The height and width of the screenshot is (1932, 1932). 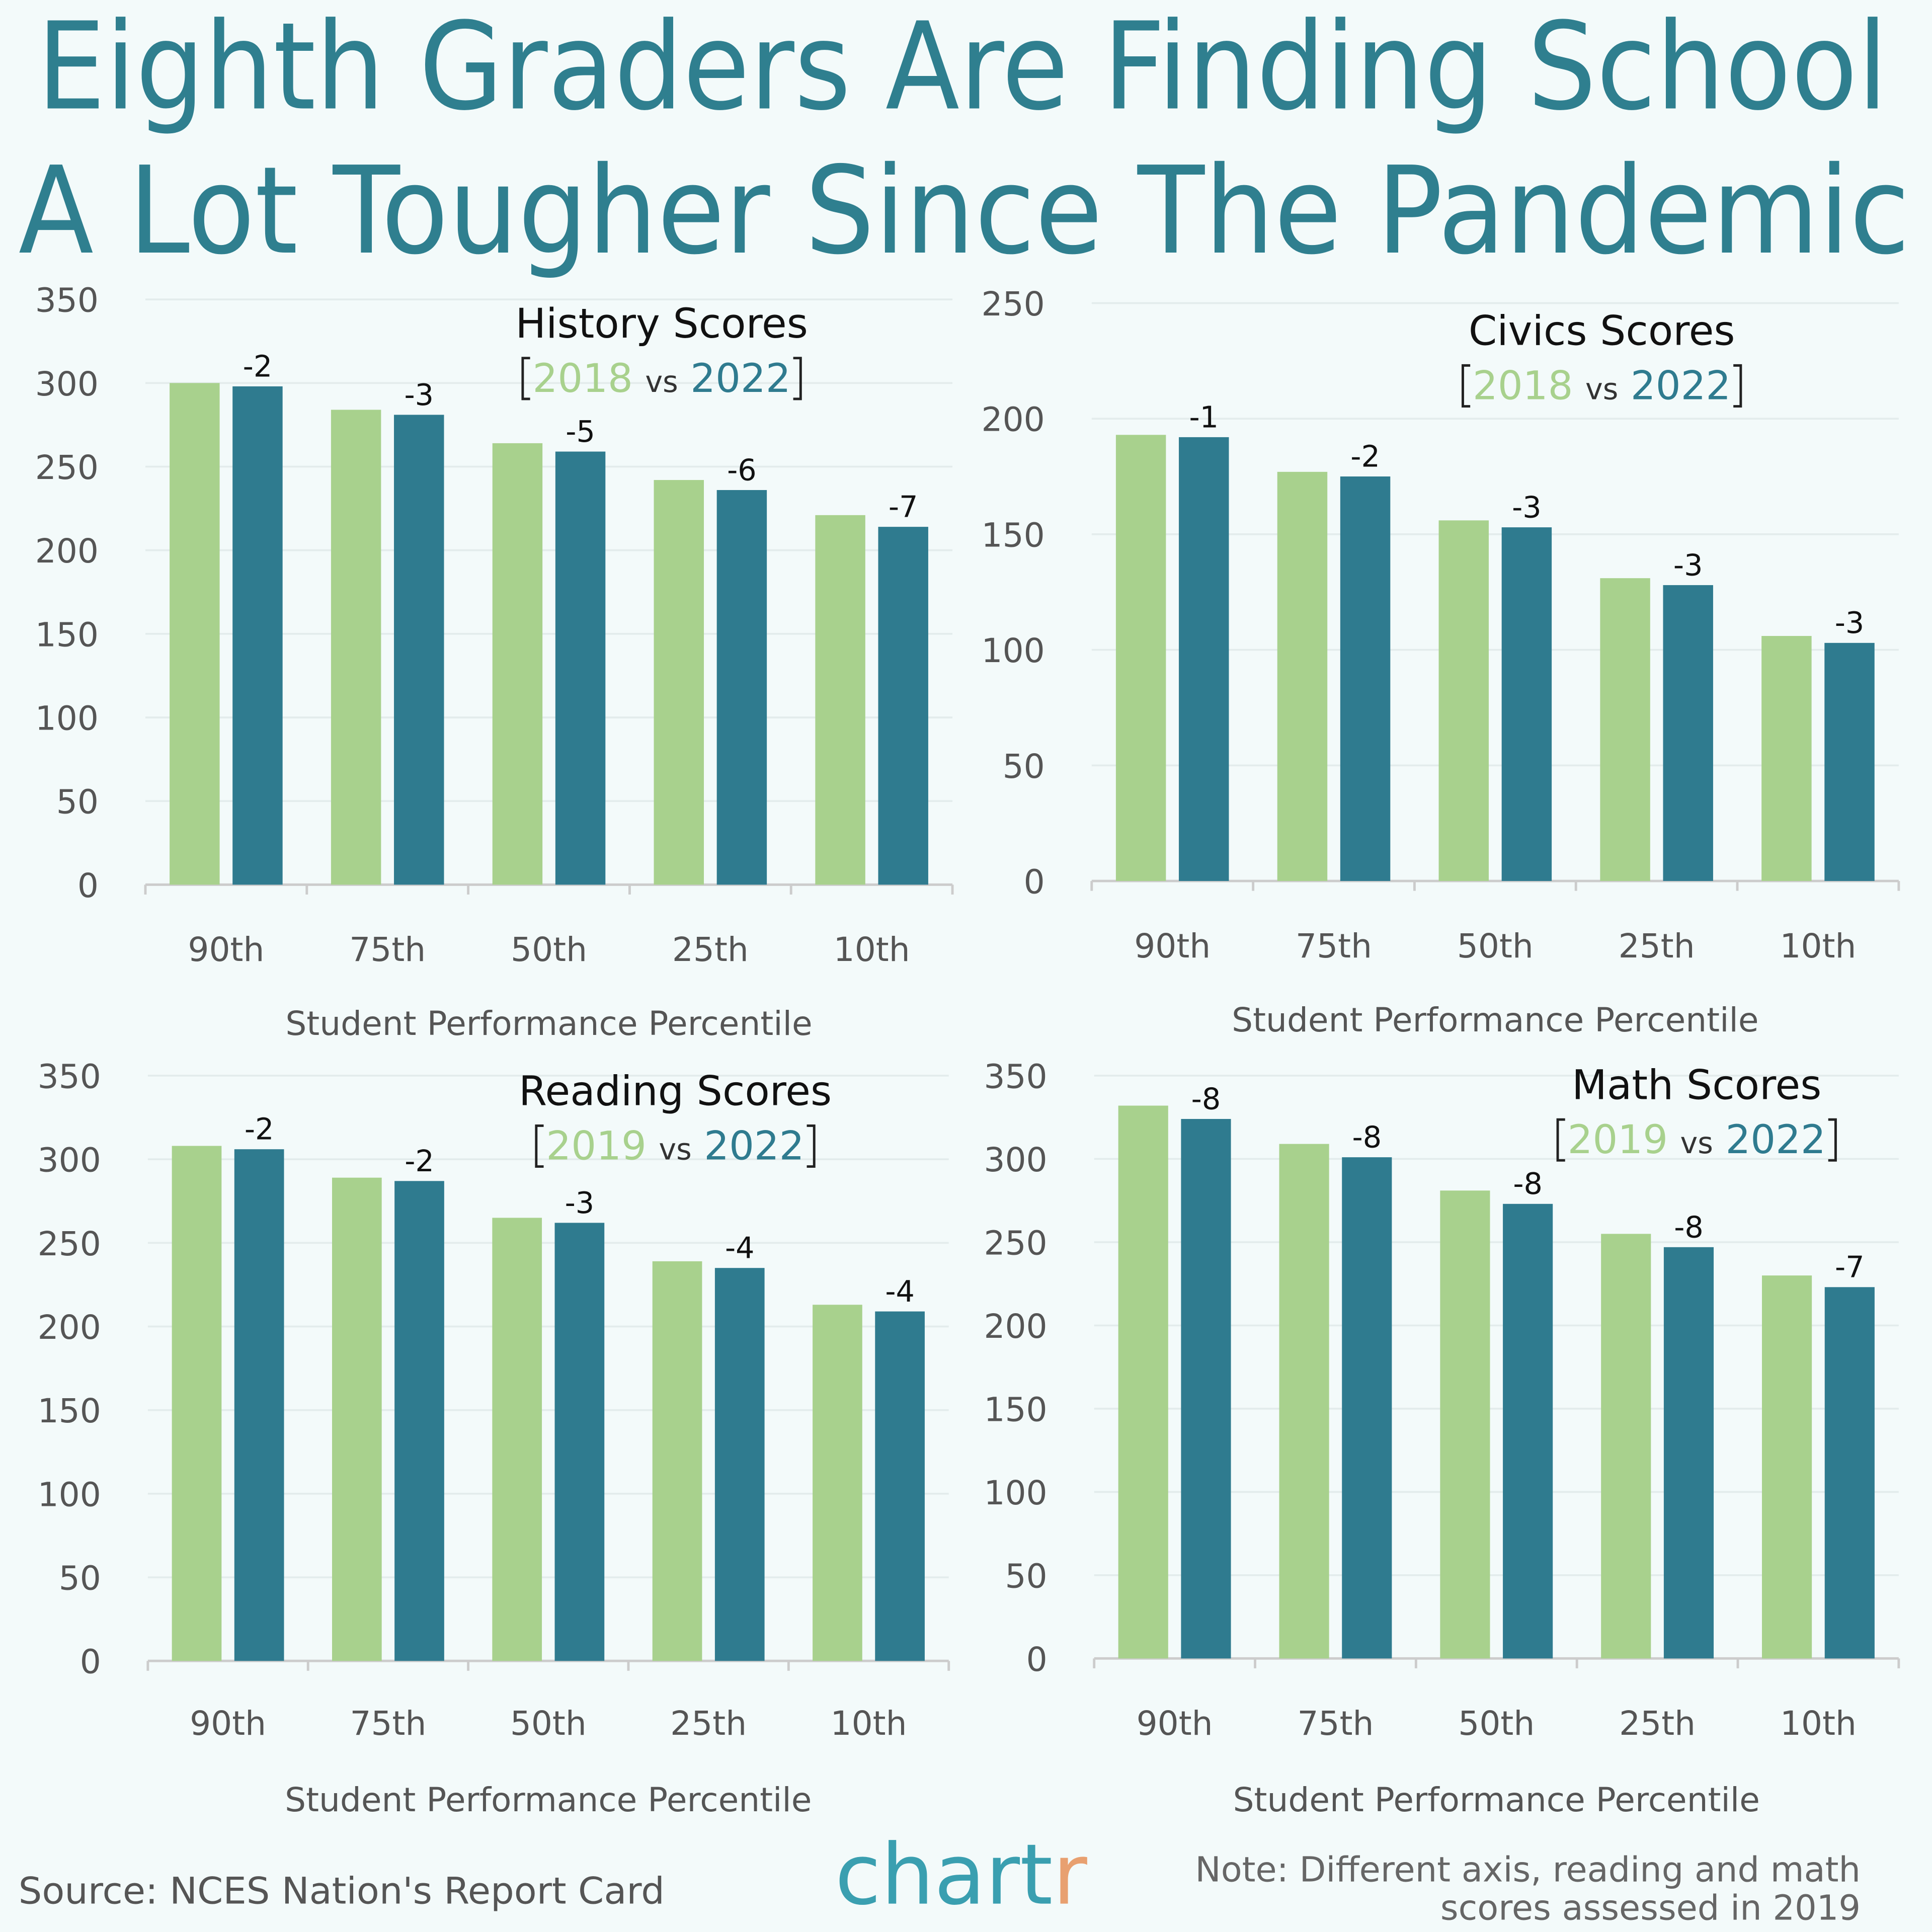 I want to click on chart-title: Civics Scores, so click(x=1602, y=331).